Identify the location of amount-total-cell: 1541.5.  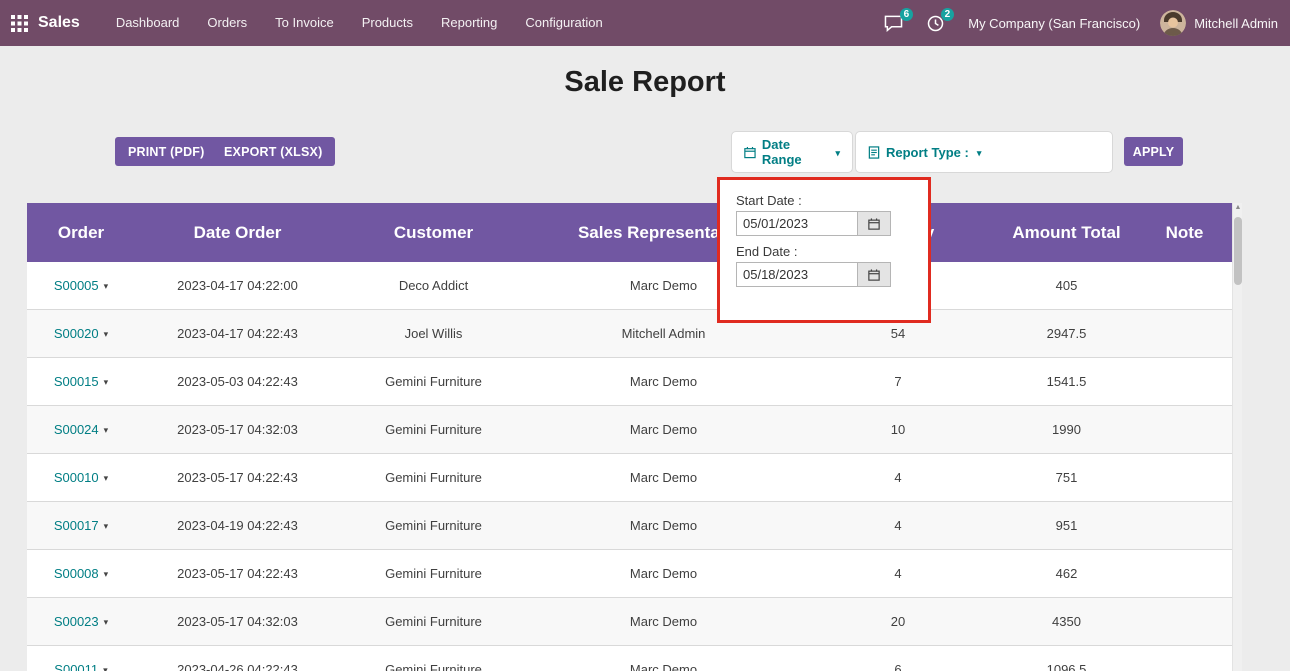
(1066, 381).